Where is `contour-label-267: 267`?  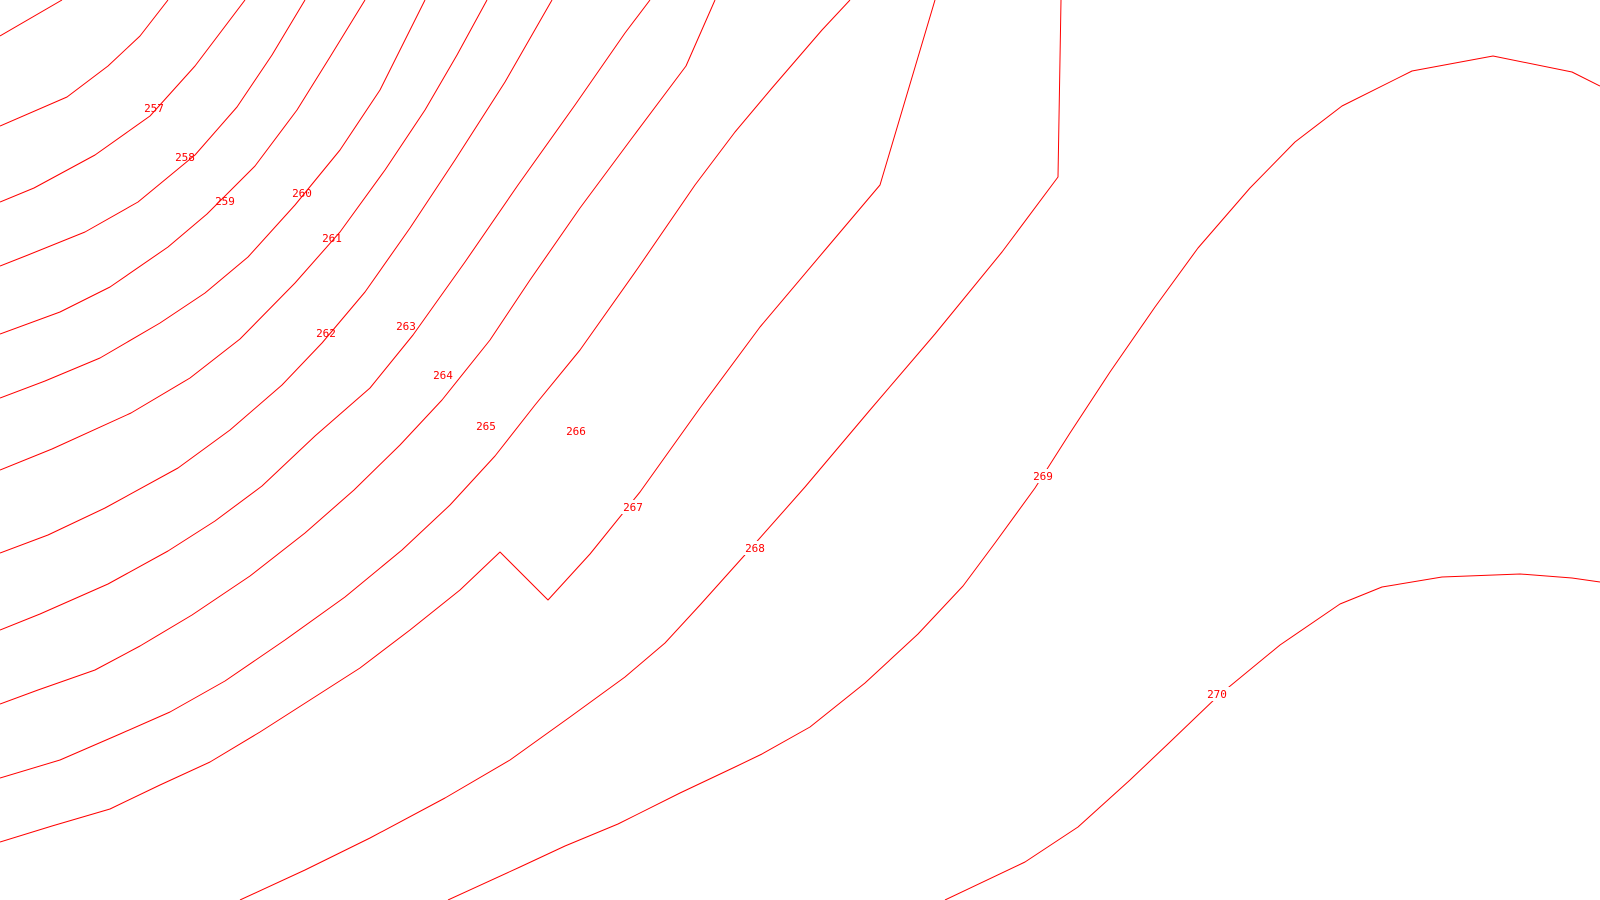 contour-label-267: 267 is located at coordinates (633, 507).